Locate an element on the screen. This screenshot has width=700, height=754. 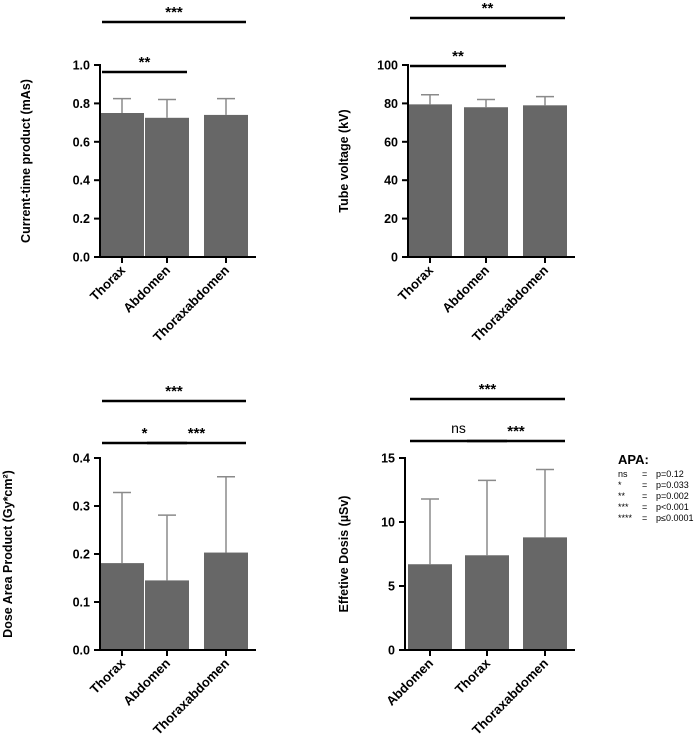
legend-symbol: **** is located at coordinates (625, 518).